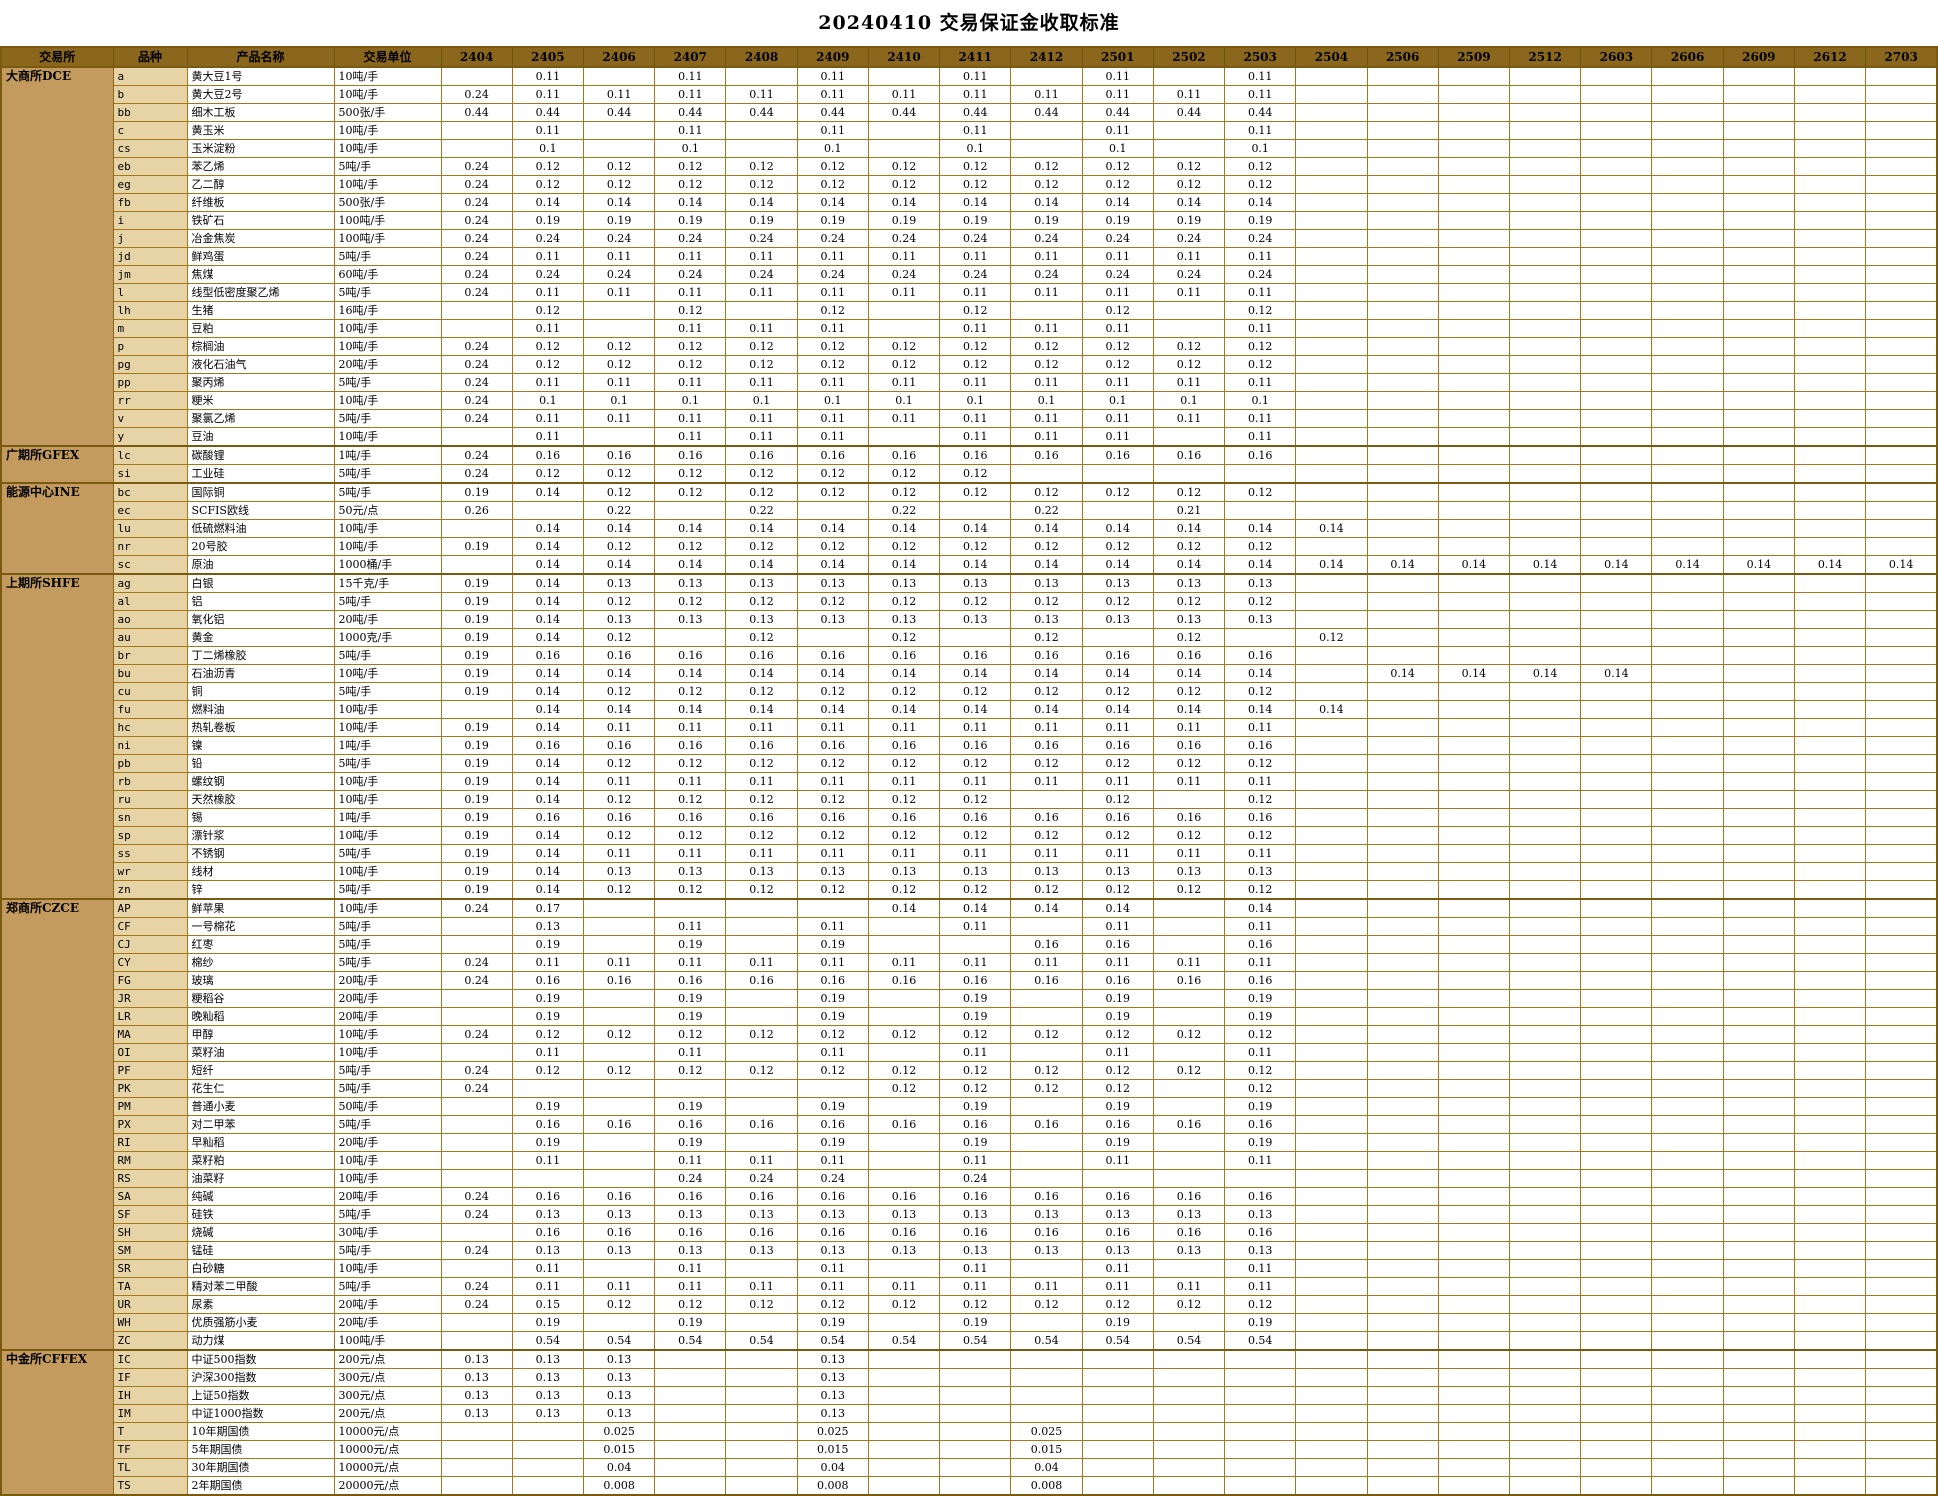 This screenshot has width=1938, height=1496. What do you see at coordinates (150, 220) in the screenshot?
I see `variety-code-cell: i` at bounding box center [150, 220].